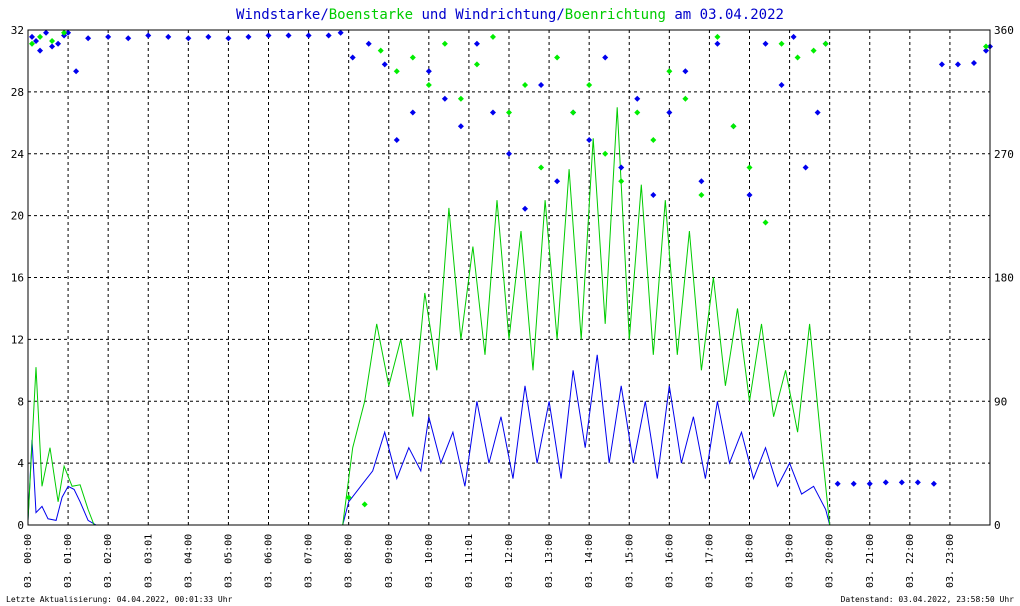 The image size is (1020, 606). What do you see at coordinates (20, 525) in the screenshot?
I see `y-tick-left: 0` at bounding box center [20, 525].